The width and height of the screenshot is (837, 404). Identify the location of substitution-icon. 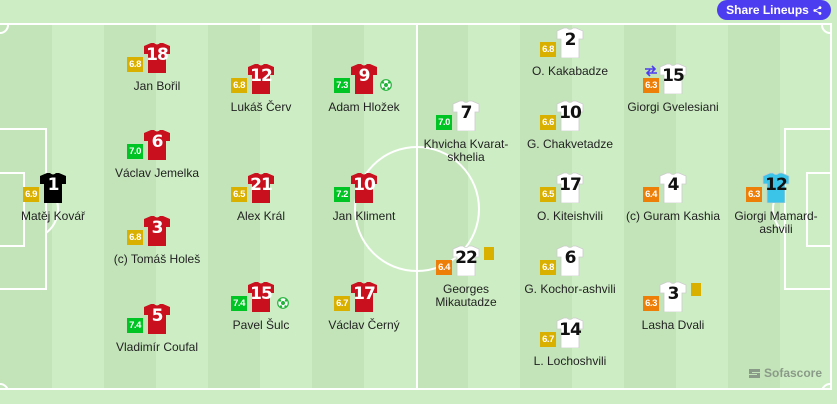
(651, 71).